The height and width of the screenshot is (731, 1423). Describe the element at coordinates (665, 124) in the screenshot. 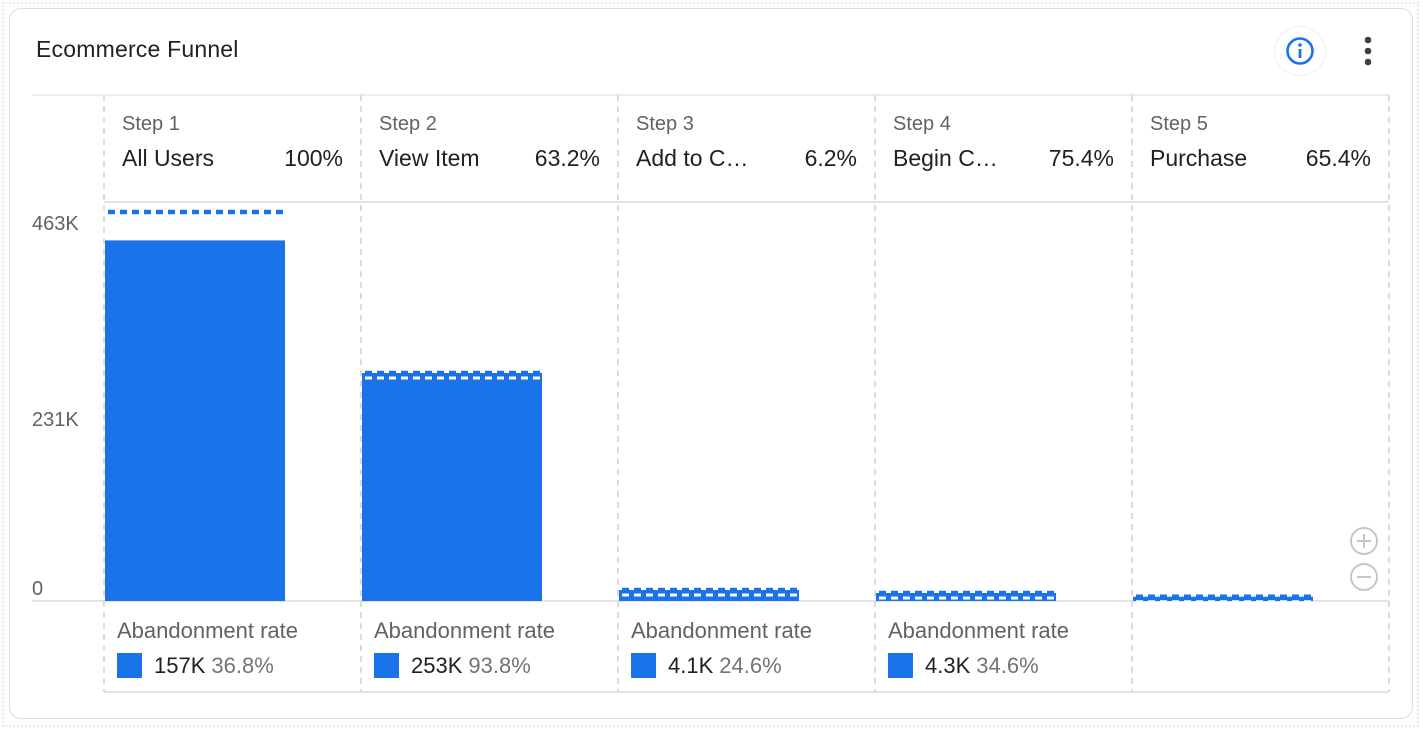

I see `step-number-label: Step 3` at that location.